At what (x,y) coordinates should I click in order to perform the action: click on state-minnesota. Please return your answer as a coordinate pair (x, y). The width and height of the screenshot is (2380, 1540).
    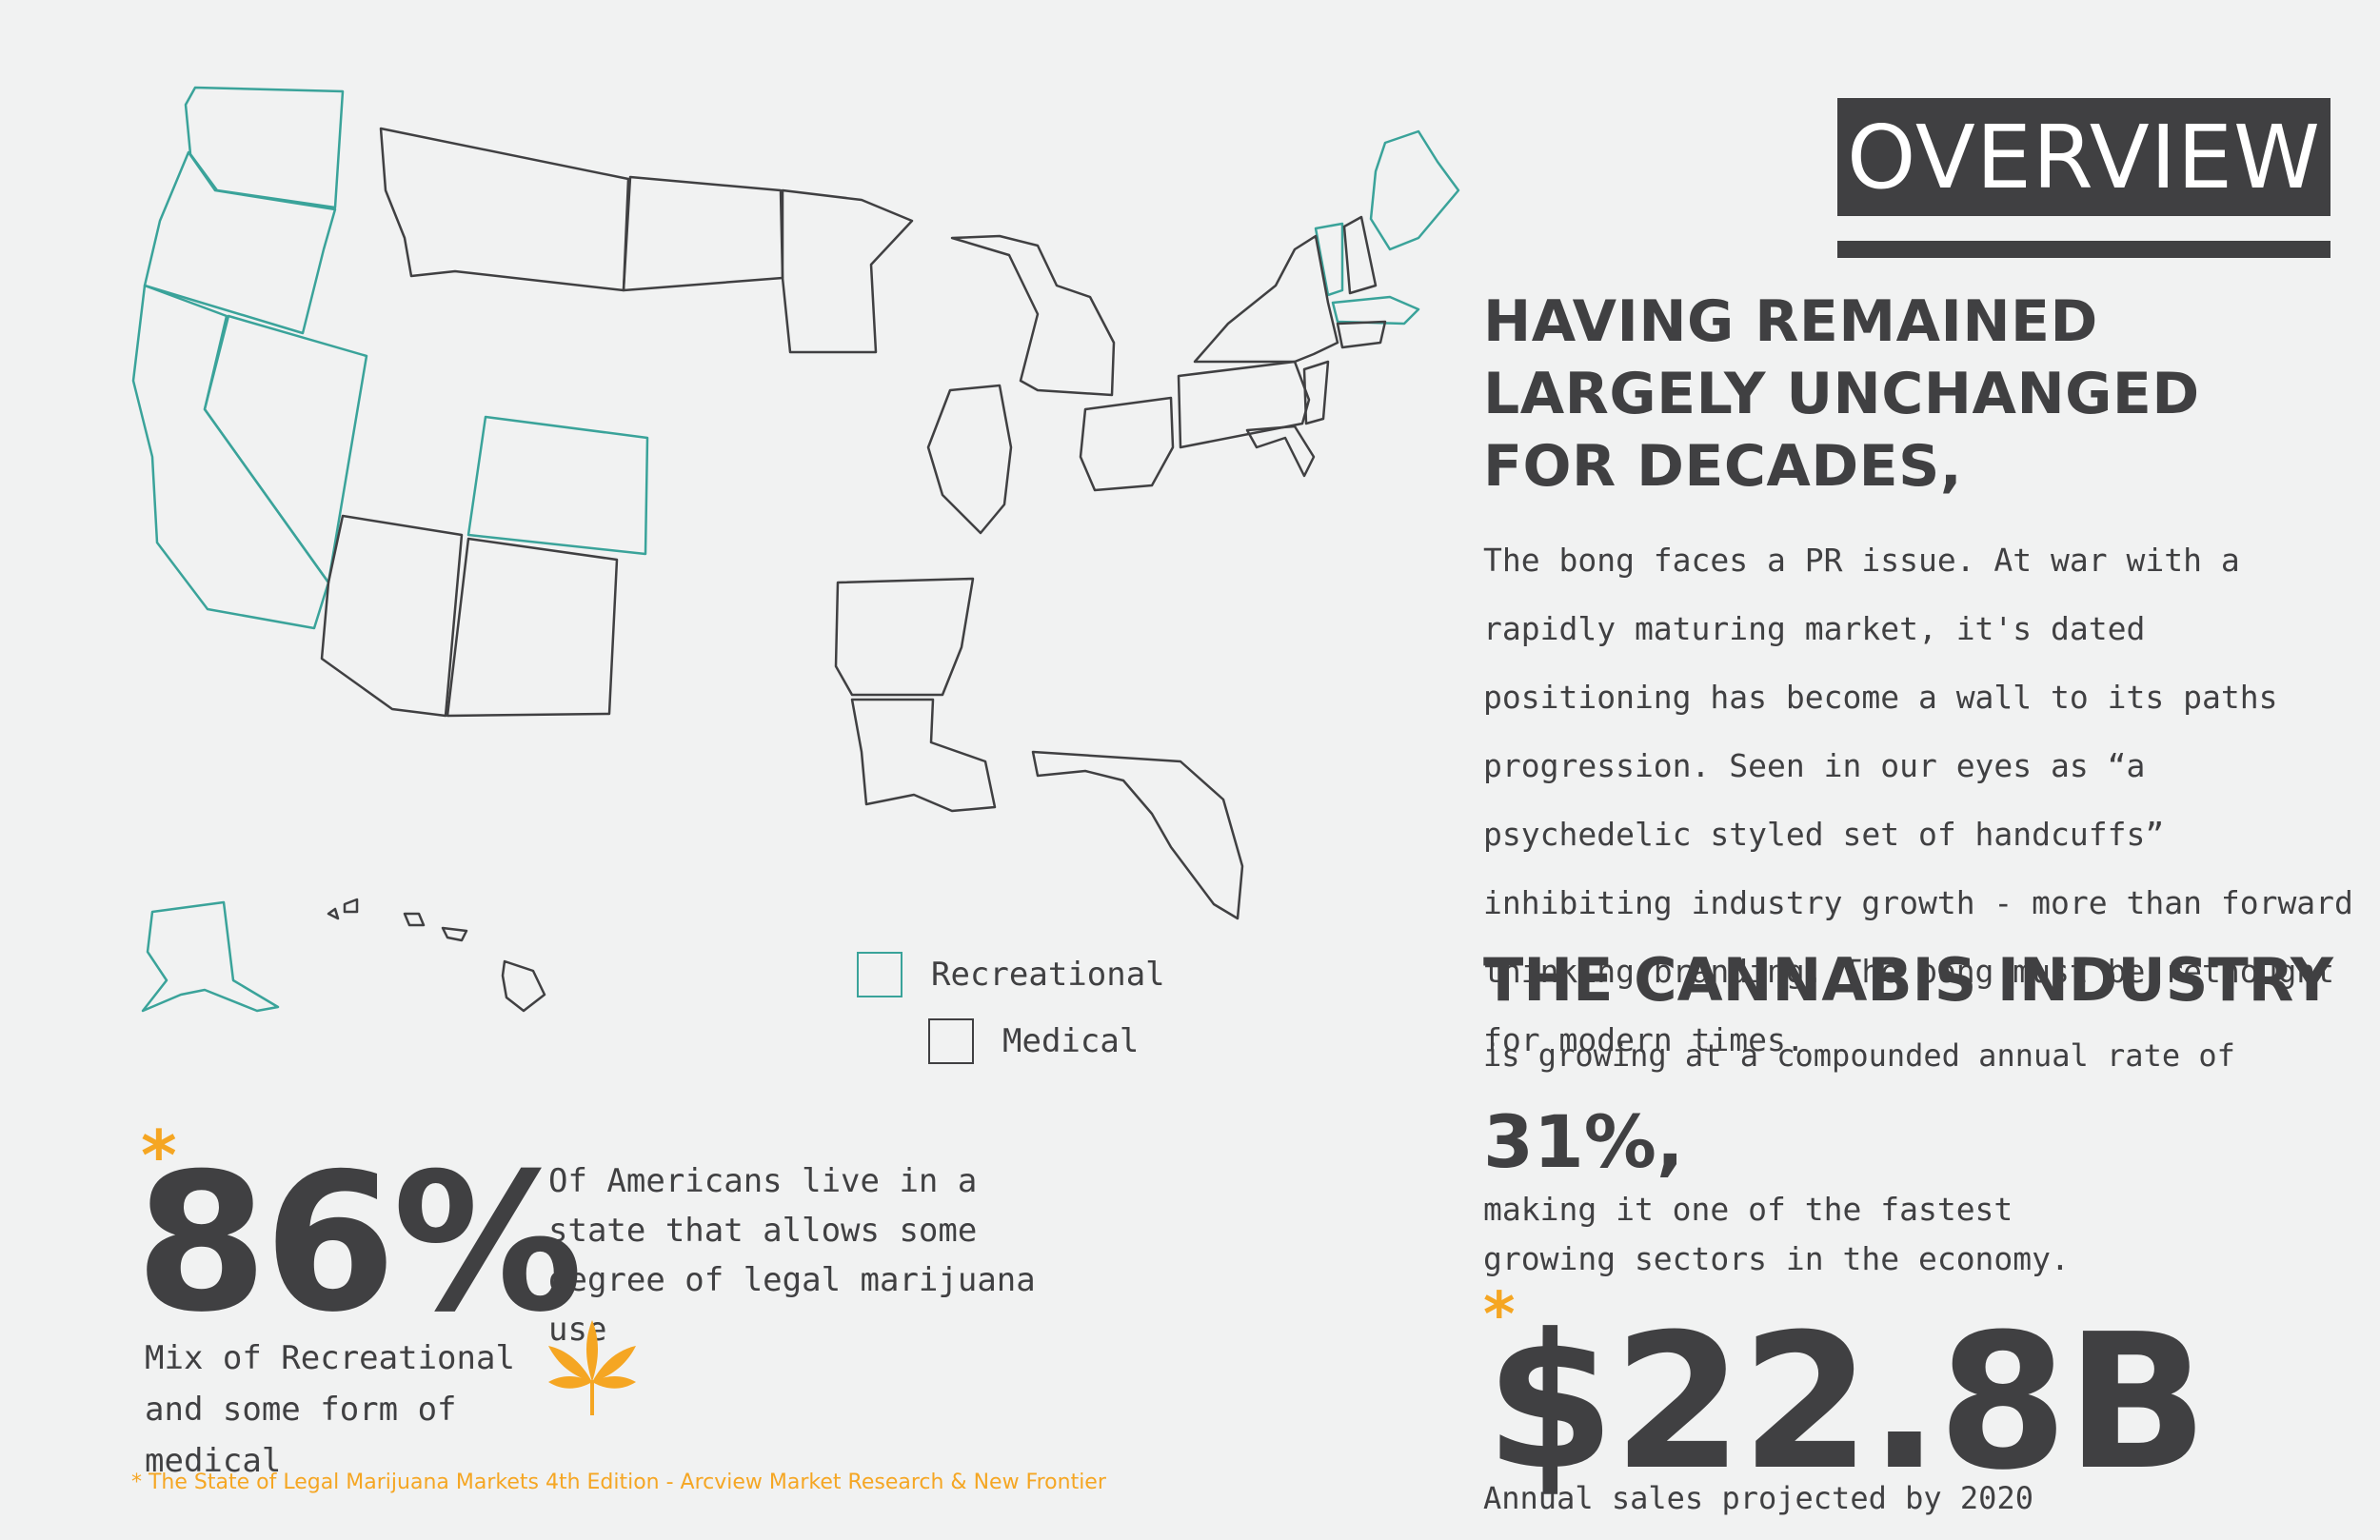
    Looking at the image, I should click on (847, 271).